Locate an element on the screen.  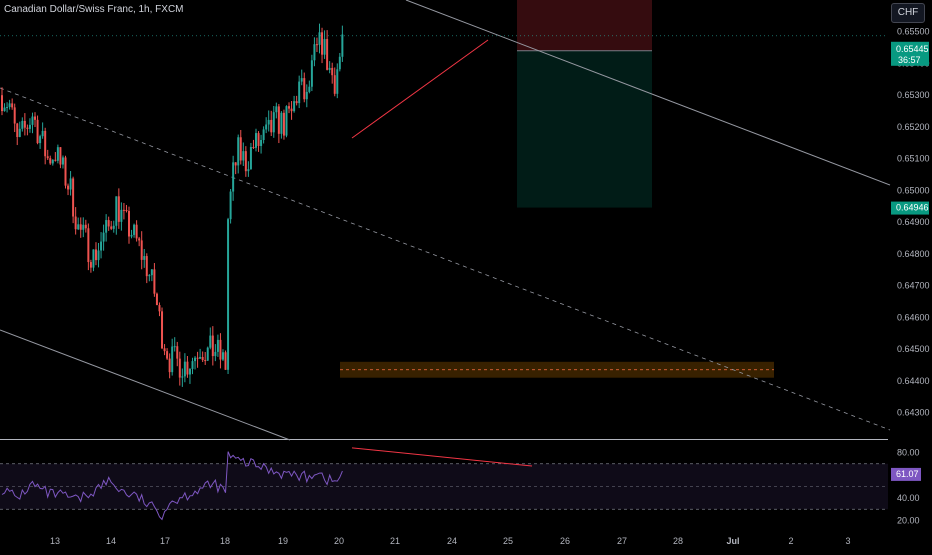
wedge-top-line is located at coordinates (420, 89).